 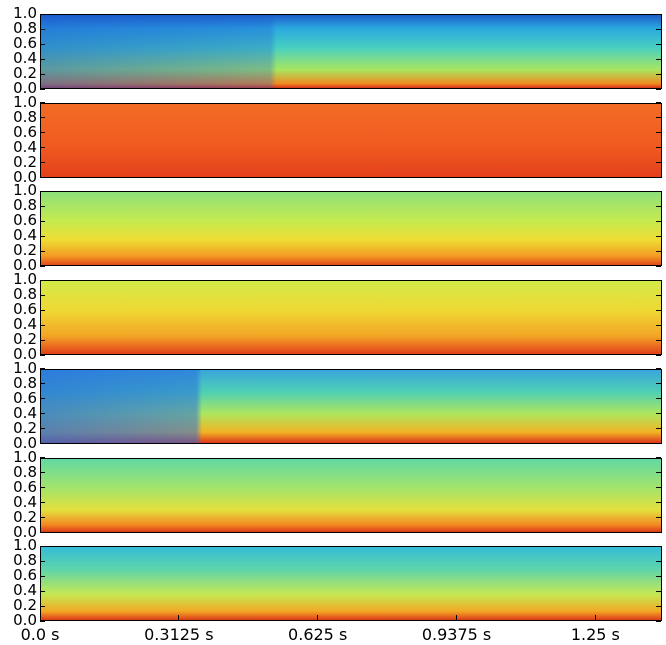 I want to click on x-tick-label: 0.9375 s, so click(x=456, y=635).